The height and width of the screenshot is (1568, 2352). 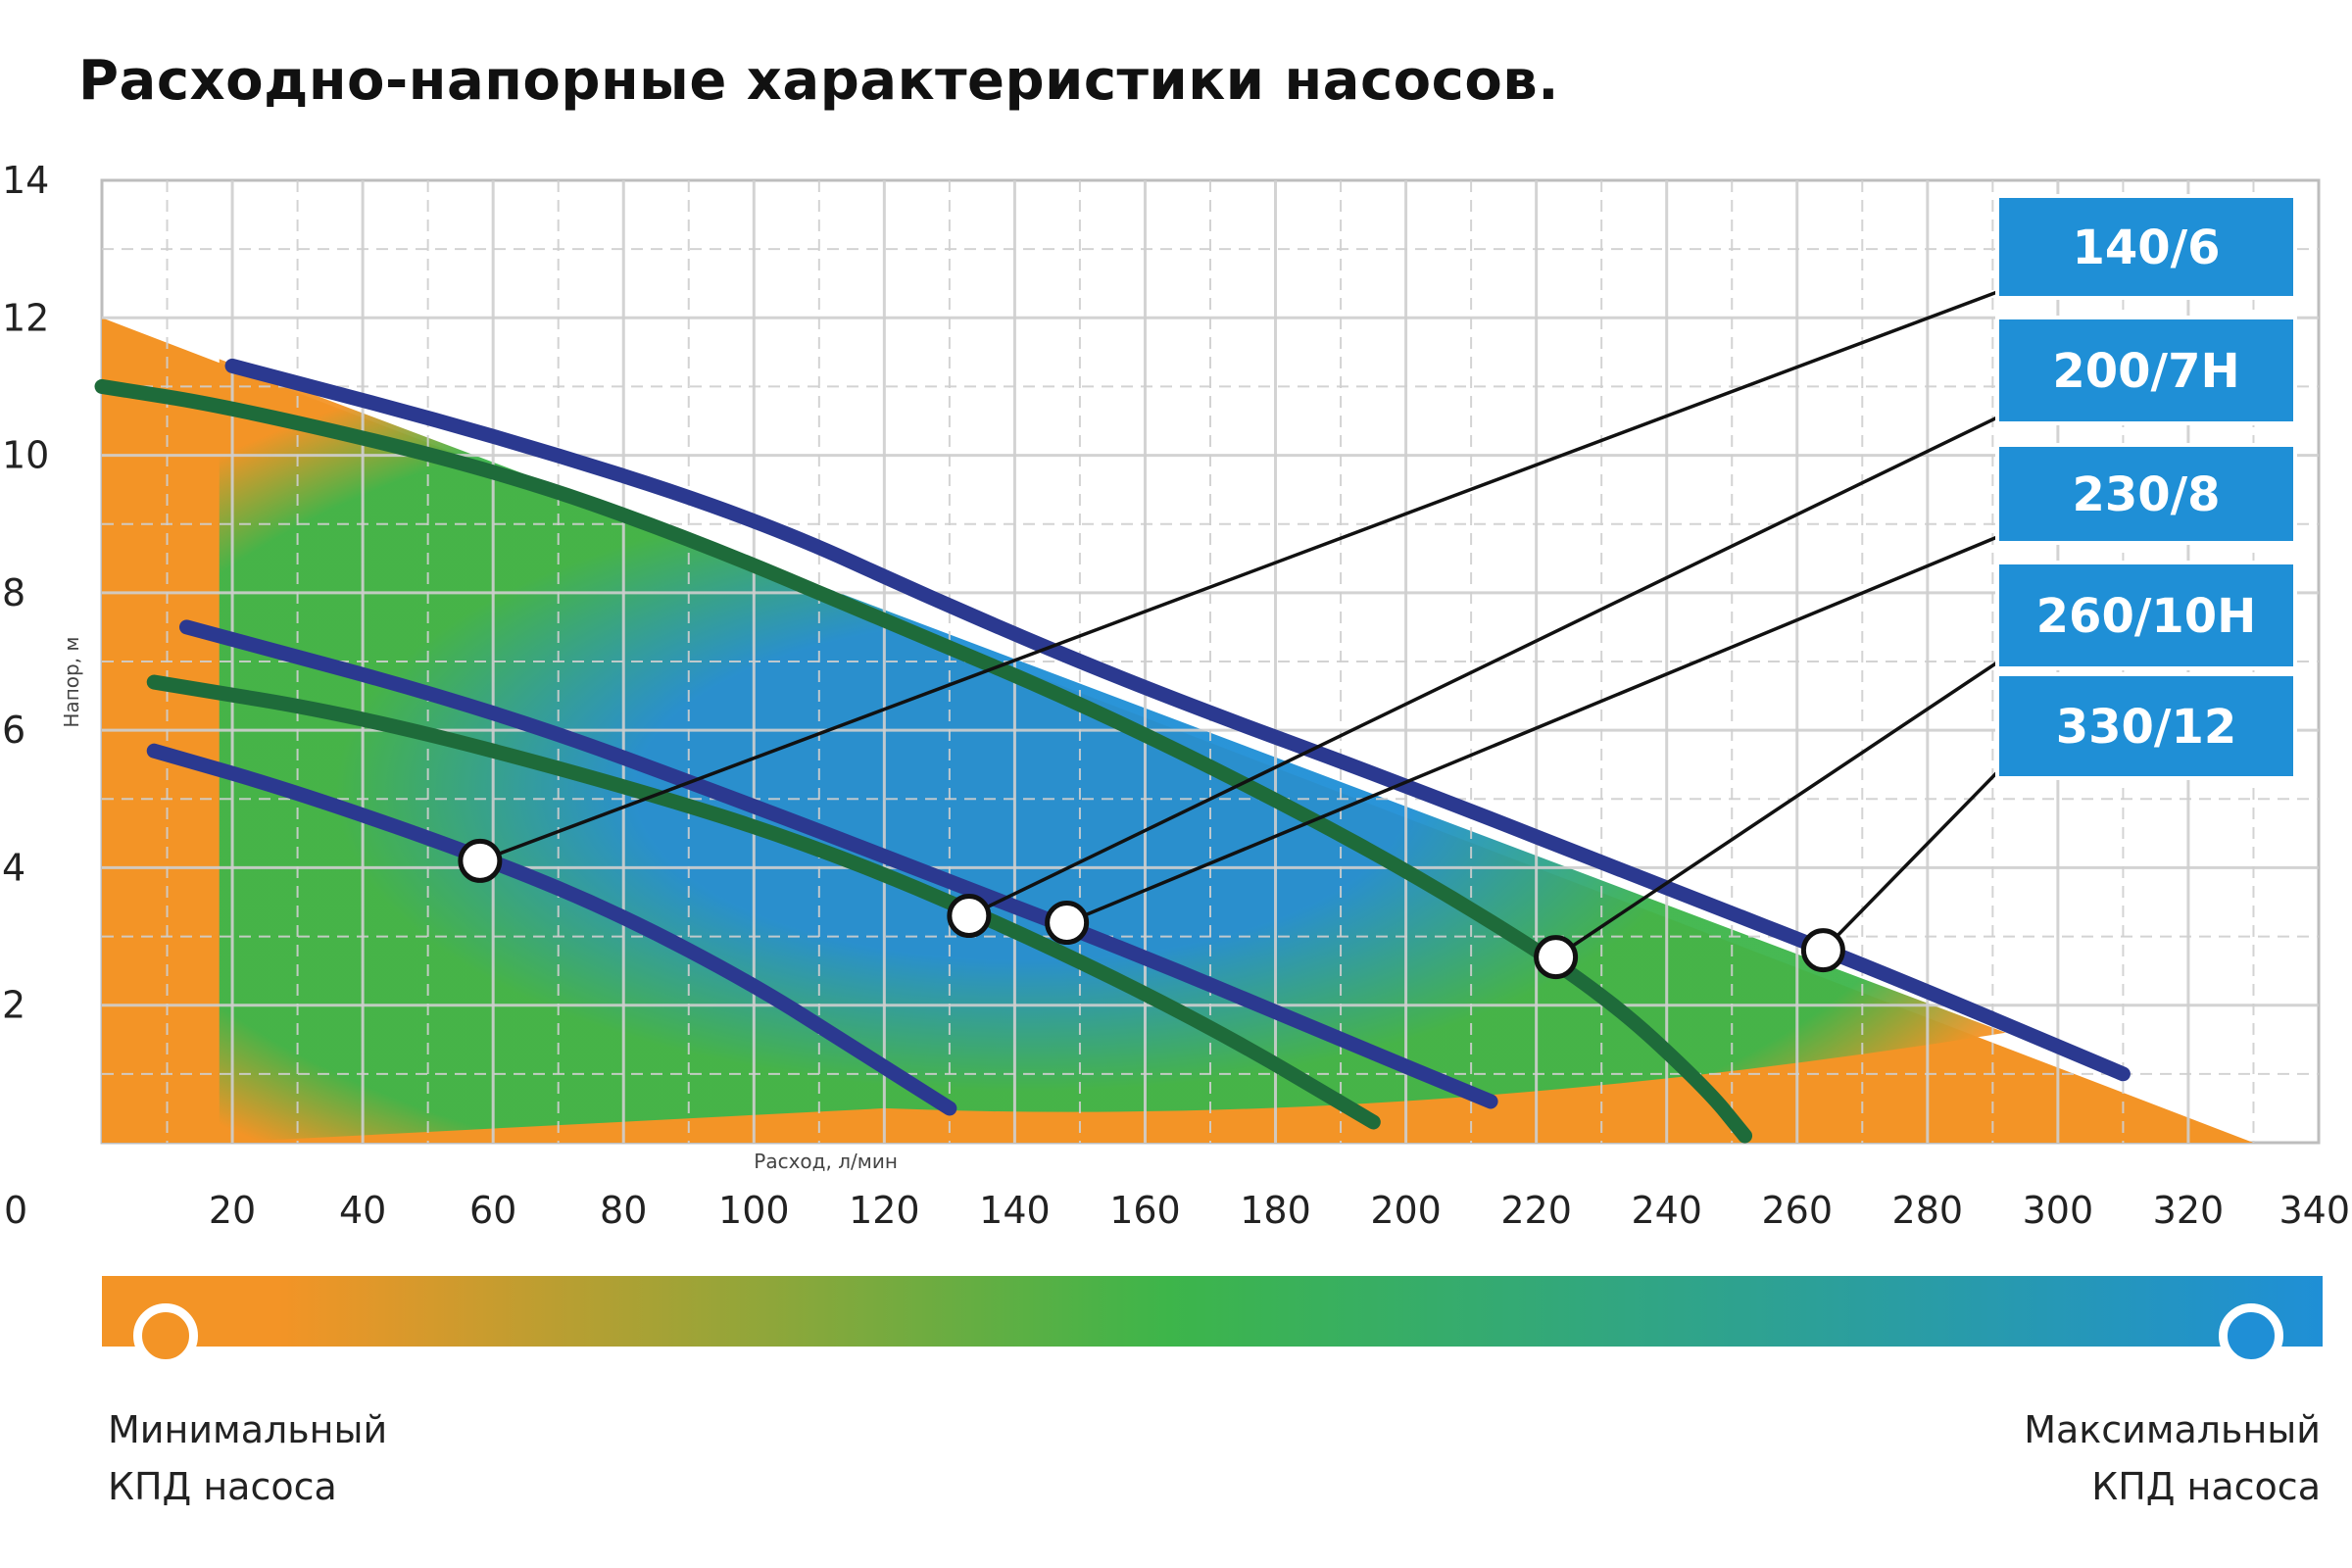 I want to click on efficiency-scale-bar, so click(x=1212, y=1311).